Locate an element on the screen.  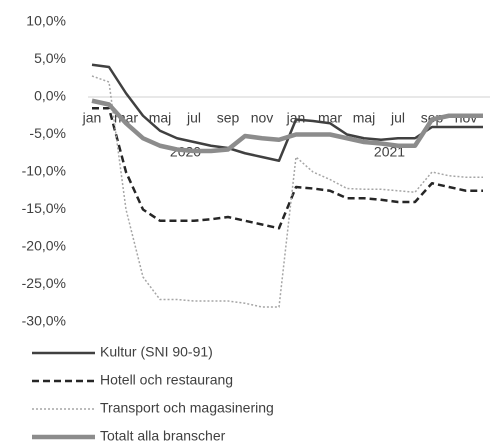
y-tick-label: 10,0% is located at coordinates (46, 21).